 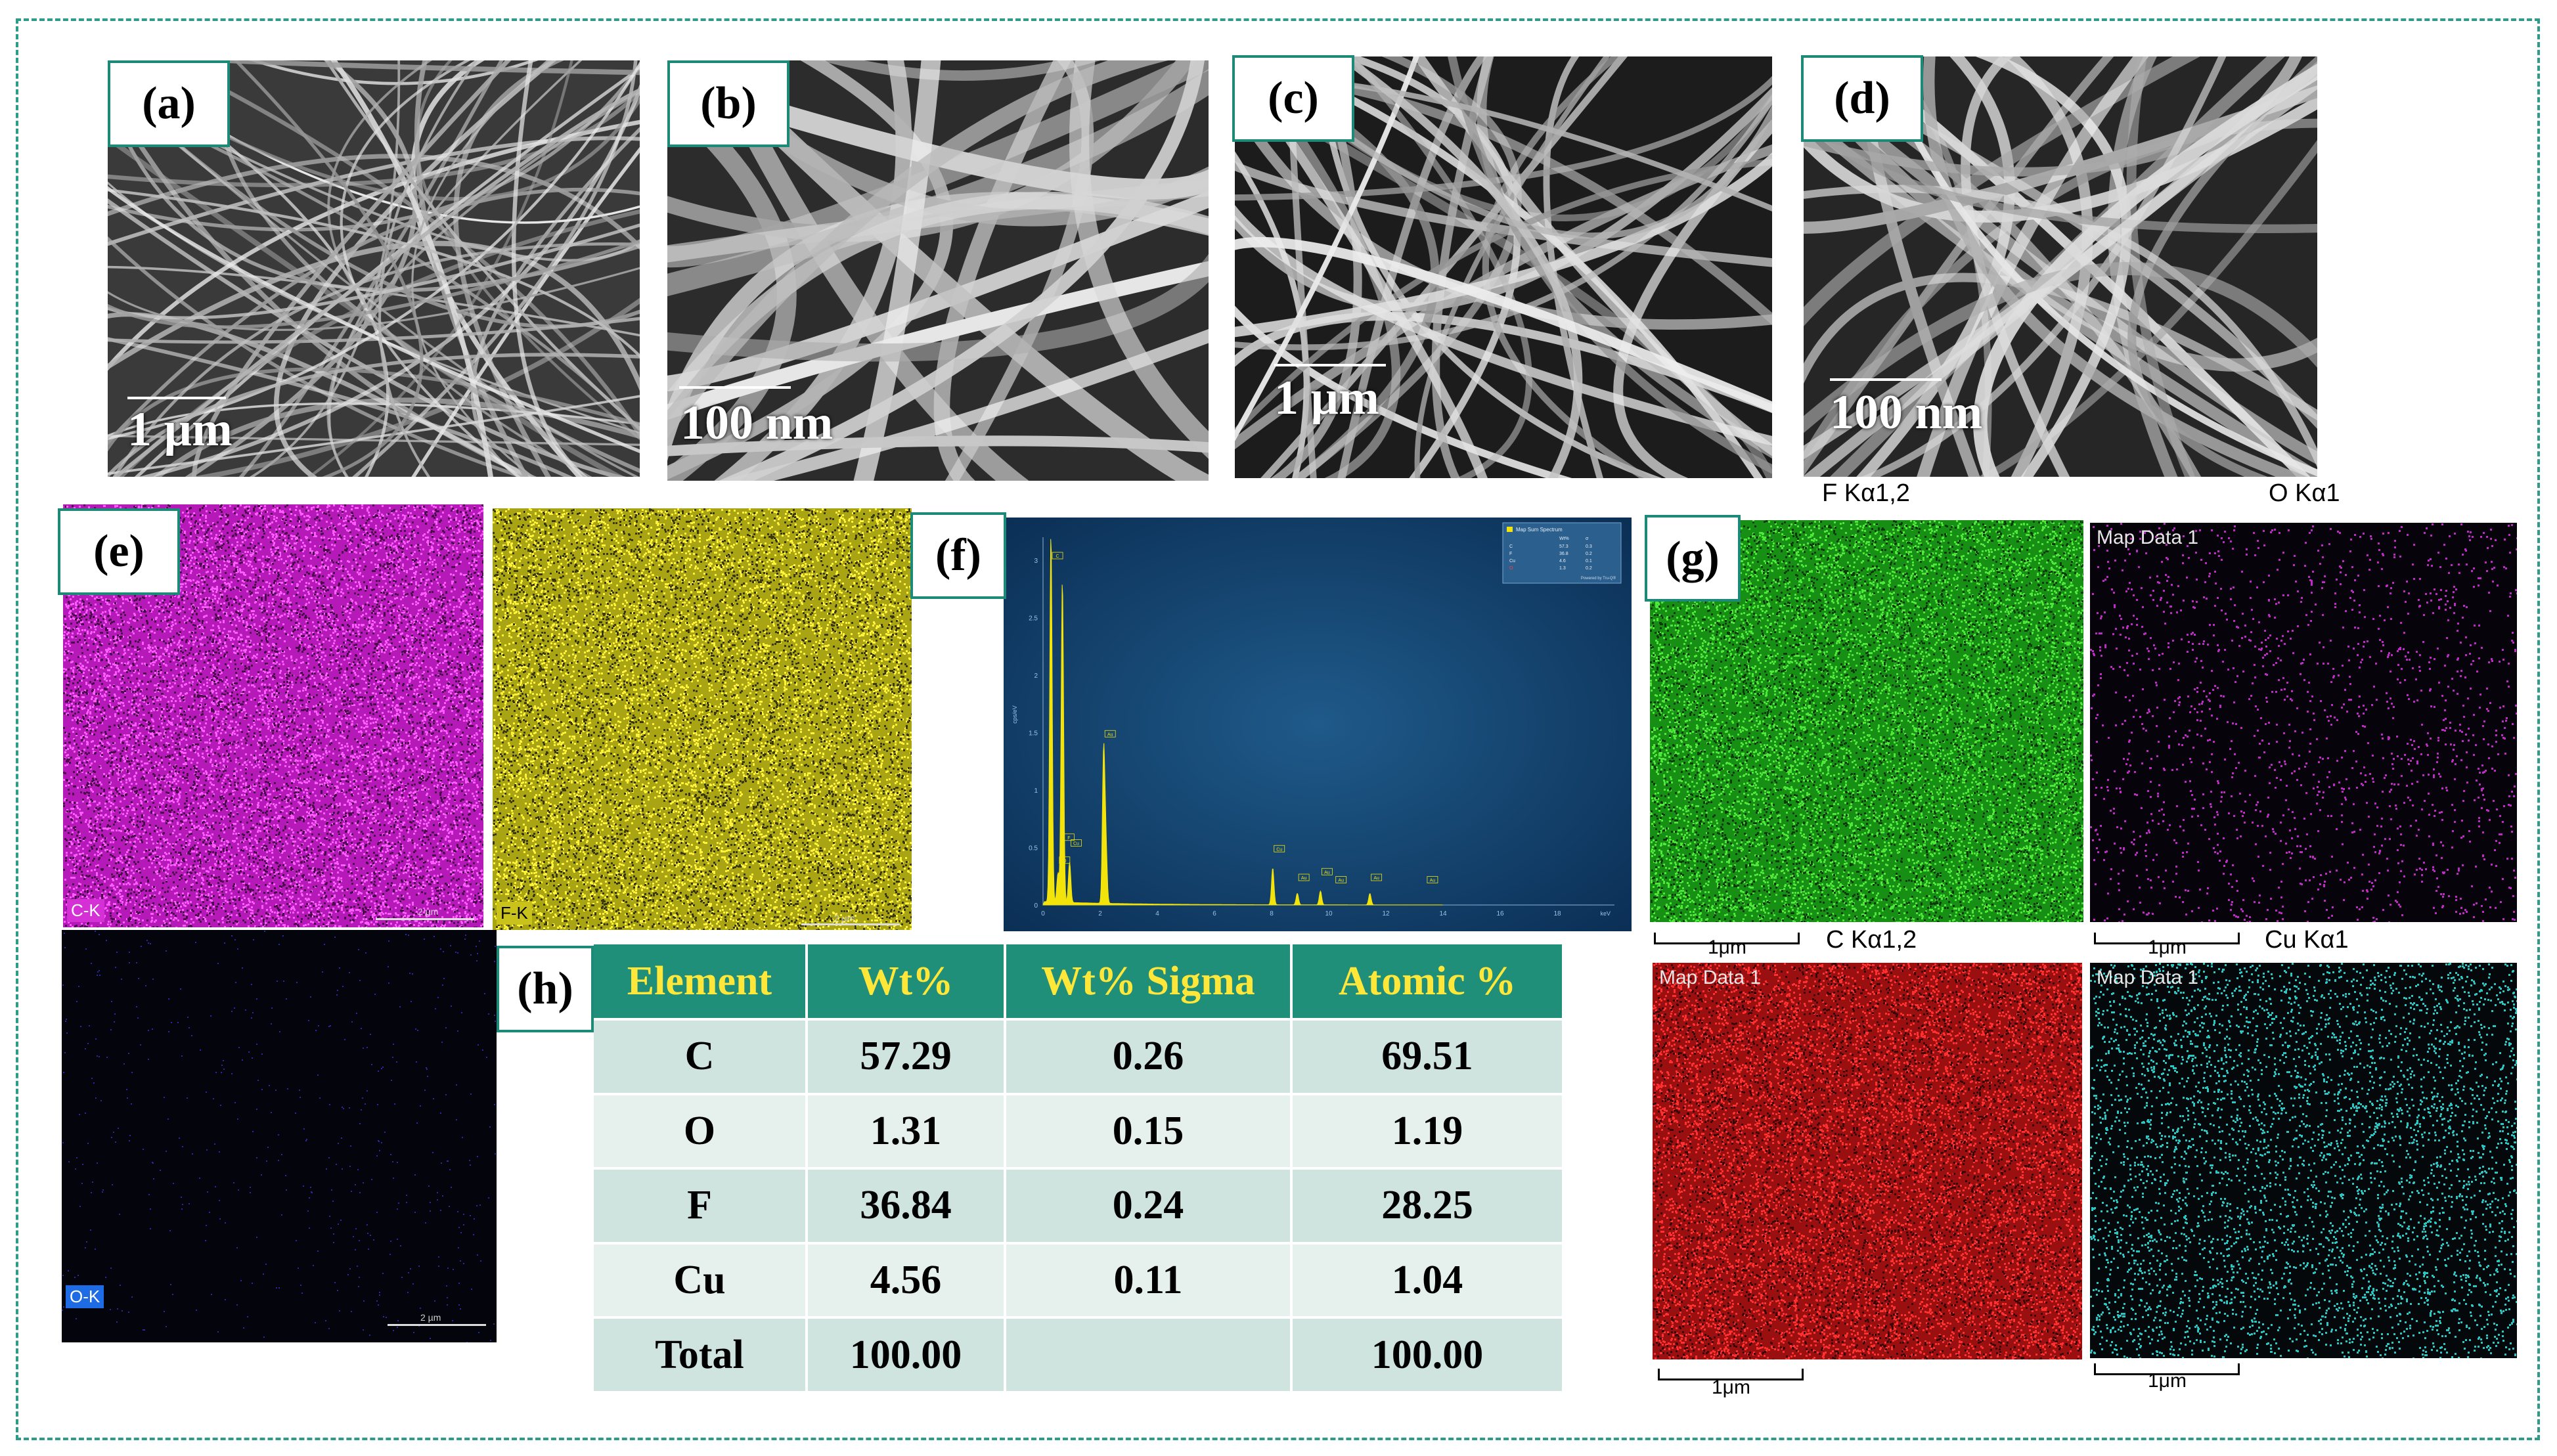 What do you see at coordinates (119, 551) in the screenshot?
I see `panel-label-e: (e)` at bounding box center [119, 551].